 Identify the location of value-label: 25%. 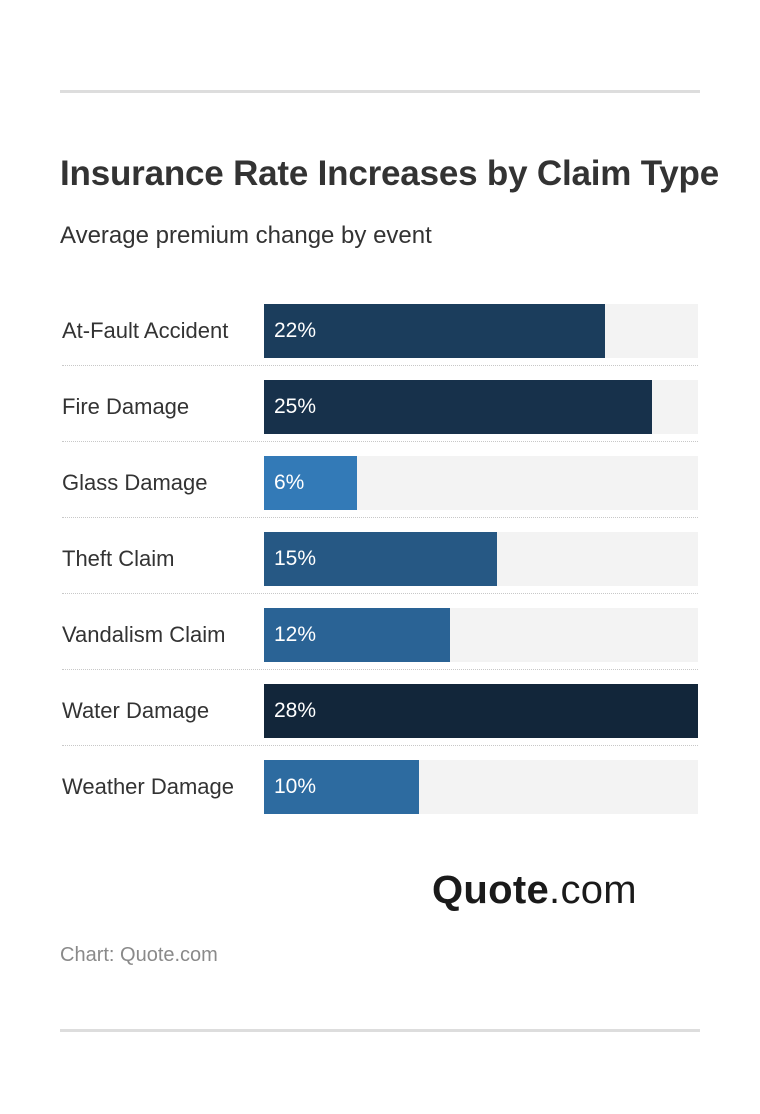
(295, 406).